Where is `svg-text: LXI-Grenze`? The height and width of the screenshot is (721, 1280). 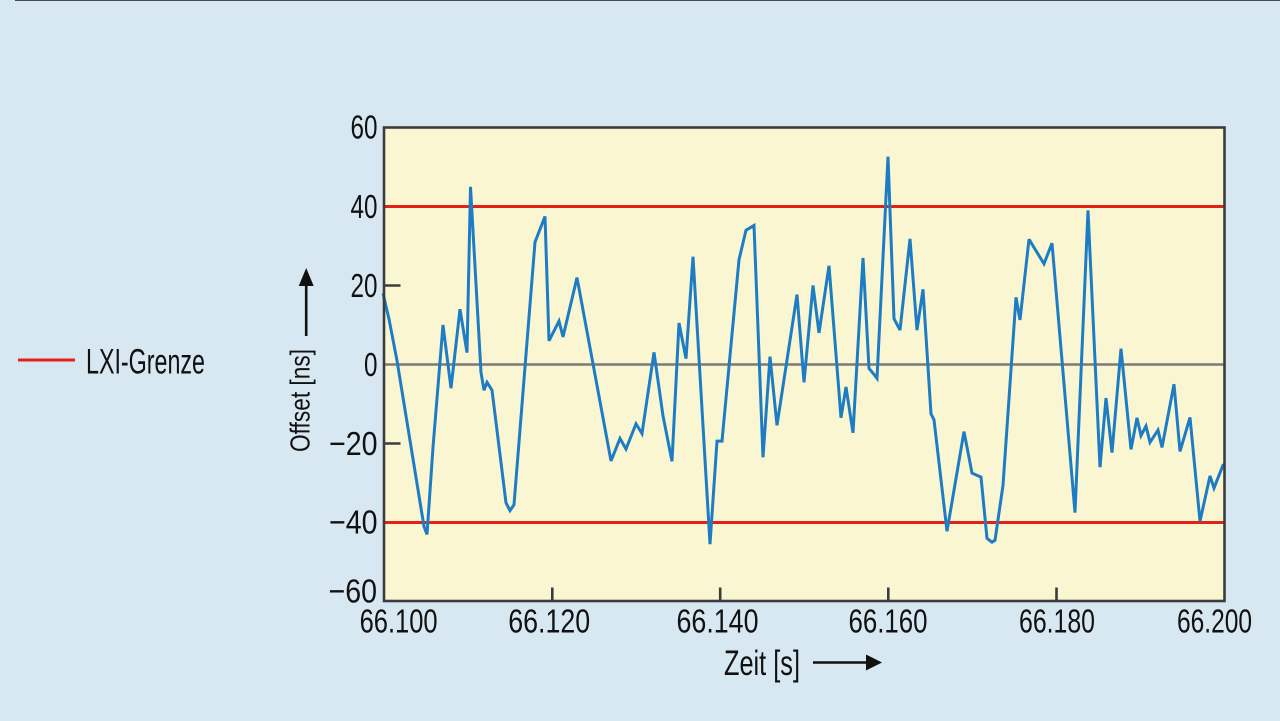 svg-text: LXI-Grenze is located at coordinates (145, 362).